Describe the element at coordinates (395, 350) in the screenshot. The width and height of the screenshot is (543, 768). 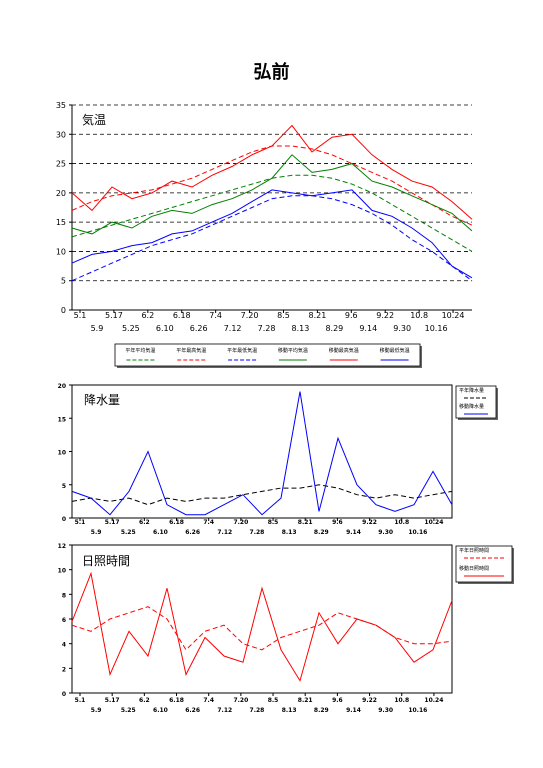
I see `legend-label: 移動最低気温` at that location.